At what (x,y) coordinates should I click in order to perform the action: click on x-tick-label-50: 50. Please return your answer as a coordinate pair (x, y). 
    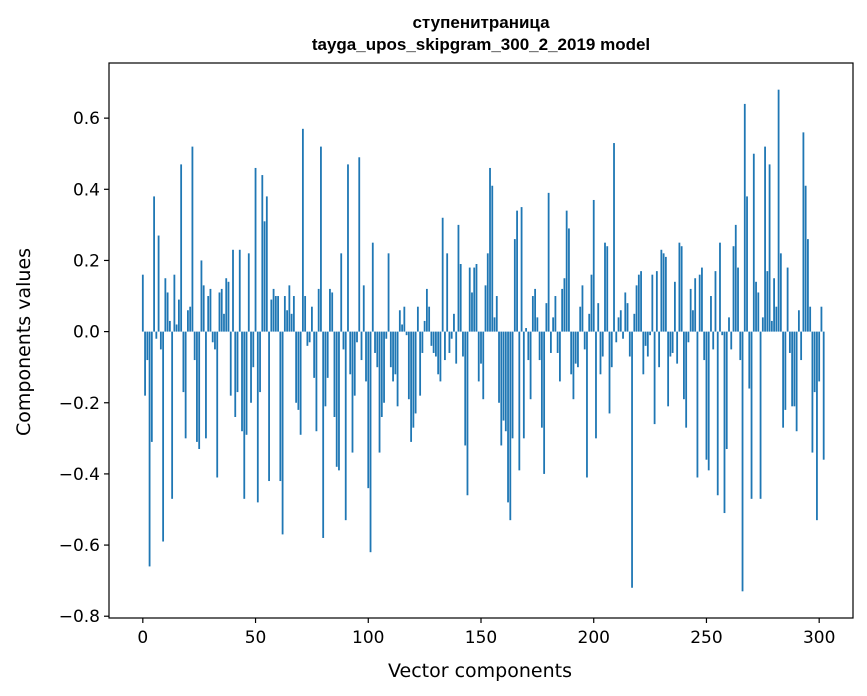
    Looking at the image, I should click on (256, 638).